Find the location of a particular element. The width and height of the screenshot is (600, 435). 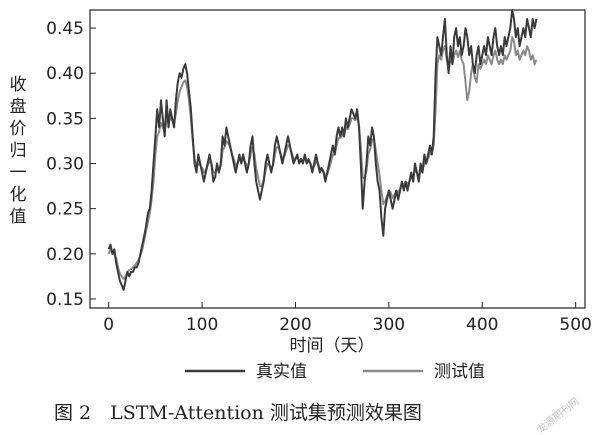

y-tick-label: 0.40 is located at coordinates (65, 74).